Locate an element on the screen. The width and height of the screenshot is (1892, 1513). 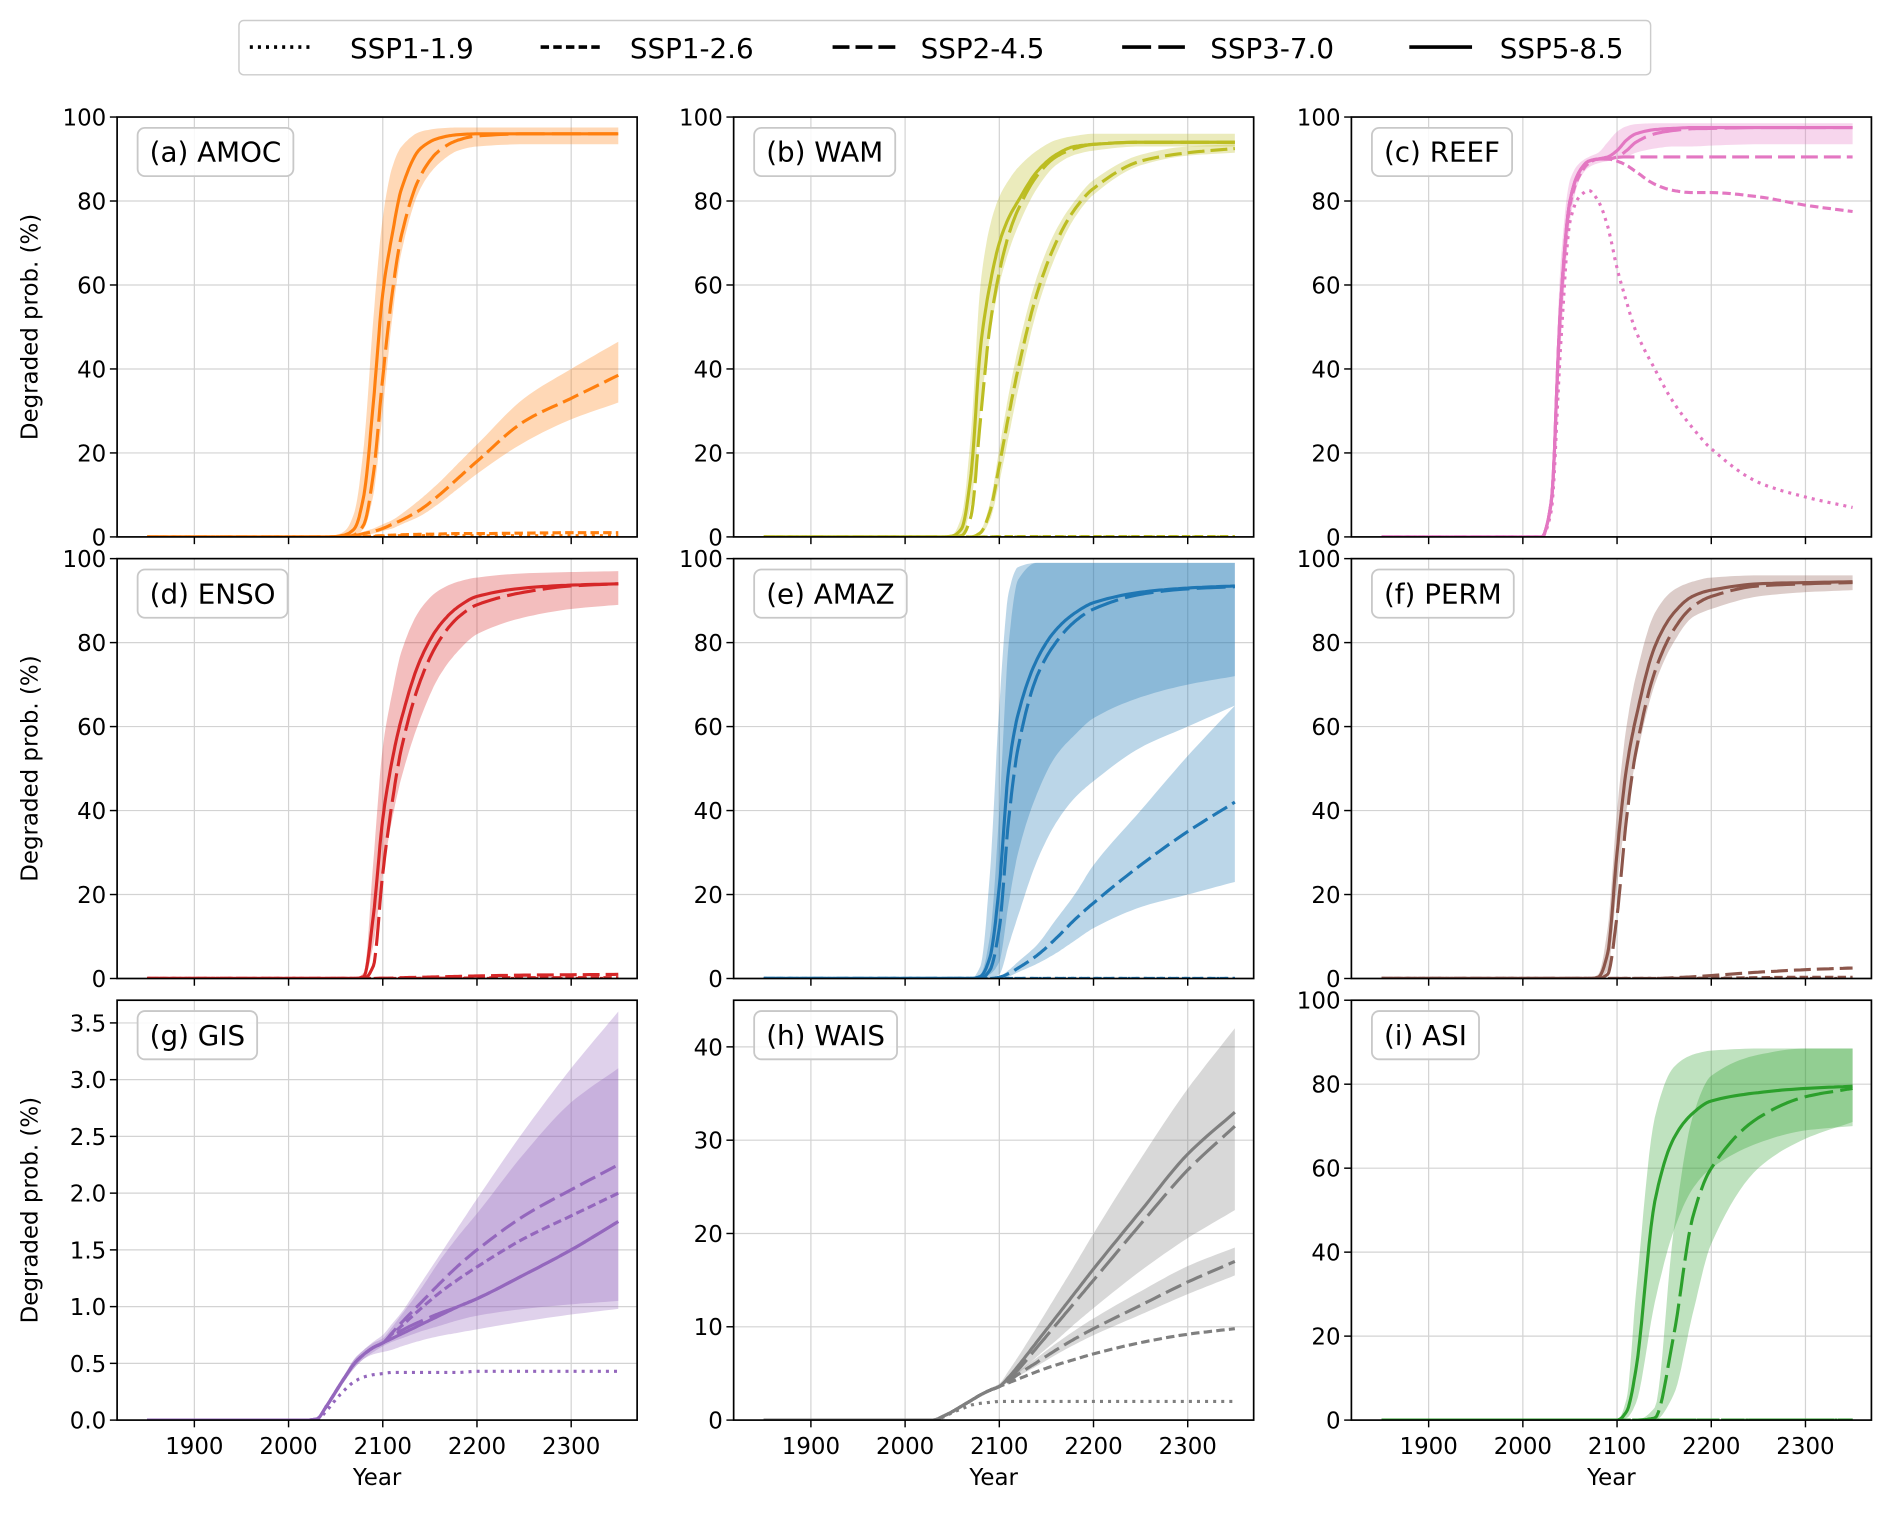
y-tick-label: 1.0 is located at coordinates (88, 1308).